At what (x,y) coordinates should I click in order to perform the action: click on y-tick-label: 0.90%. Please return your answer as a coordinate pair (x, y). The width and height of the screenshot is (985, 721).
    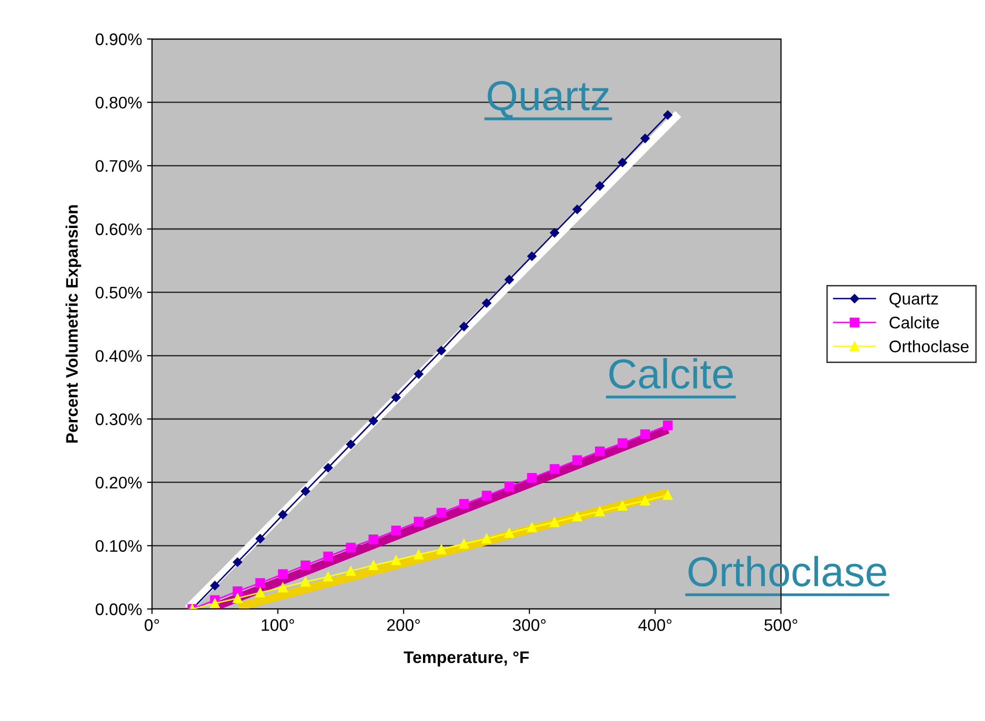
    Looking at the image, I should click on (119, 39).